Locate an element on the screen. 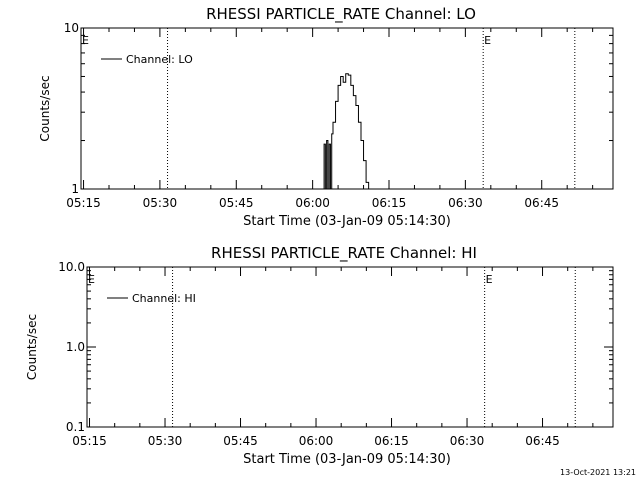  chart1-x-tick-label: 06:30 is located at coordinates (465, 203).